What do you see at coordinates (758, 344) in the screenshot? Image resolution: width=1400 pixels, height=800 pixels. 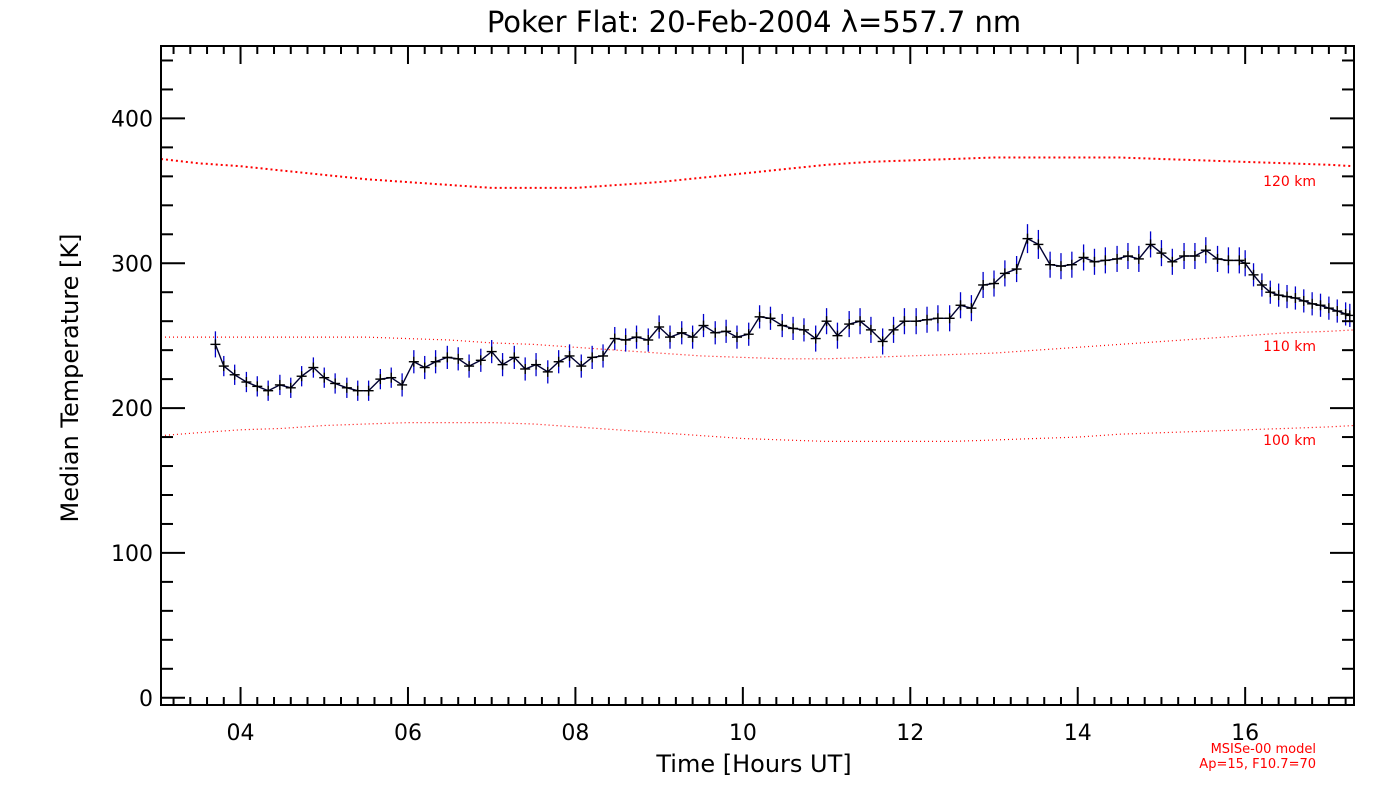 I see `model-curve-110km` at bounding box center [758, 344].